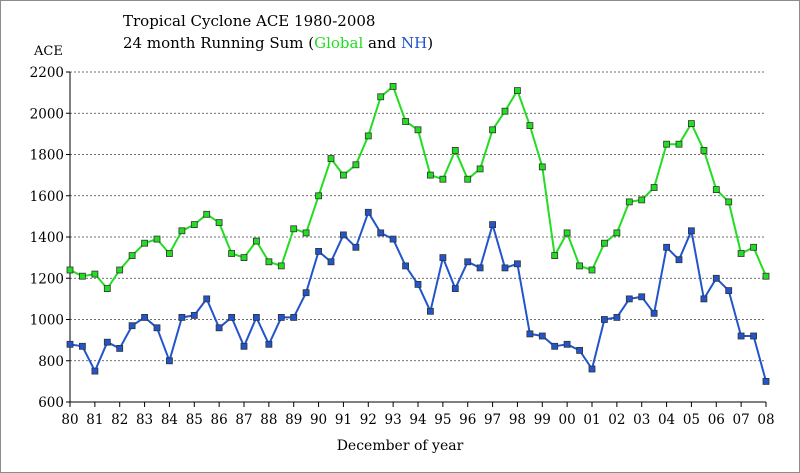 The width and height of the screenshot is (800, 473). Describe the element at coordinates (382, 43) in the screenshot. I see `subtitle-and: and` at that location.